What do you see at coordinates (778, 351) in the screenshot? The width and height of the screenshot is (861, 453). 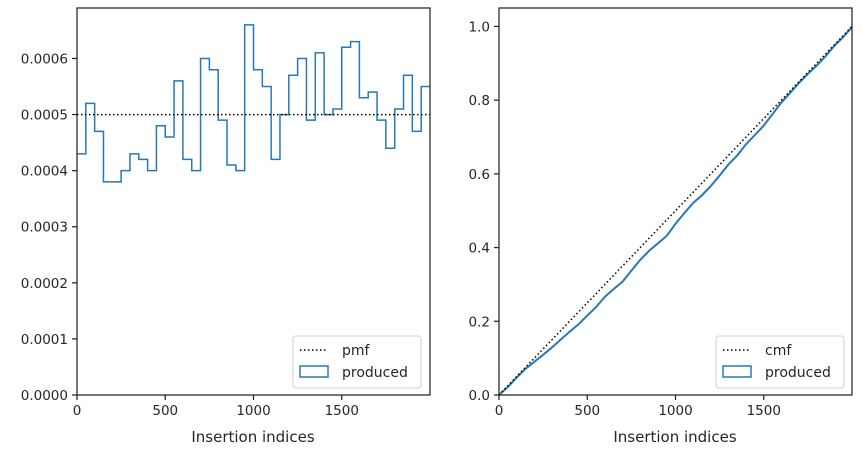 I see `cmf-legend-label-cmf: cmf` at bounding box center [778, 351].